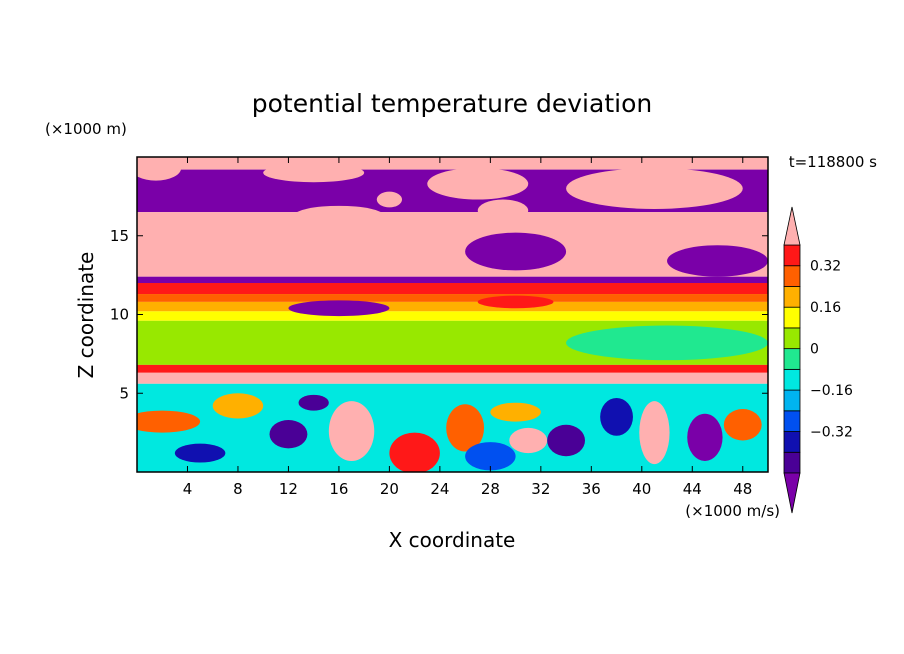  What do you see at coordinates (238, 489) in the screenshot?
I see `x-tick-label: 8` at bounding box center [238, 489].